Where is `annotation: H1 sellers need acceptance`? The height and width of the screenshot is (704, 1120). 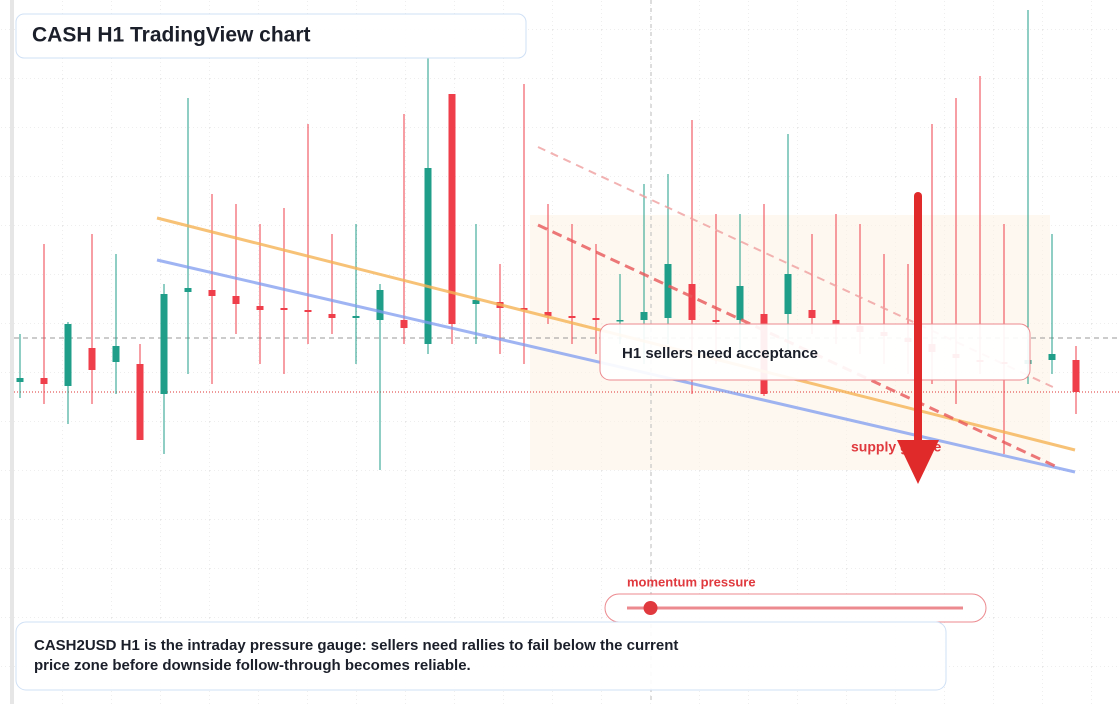 annotation: H1 sellers need acceptance is located at coordinates (720, 353).